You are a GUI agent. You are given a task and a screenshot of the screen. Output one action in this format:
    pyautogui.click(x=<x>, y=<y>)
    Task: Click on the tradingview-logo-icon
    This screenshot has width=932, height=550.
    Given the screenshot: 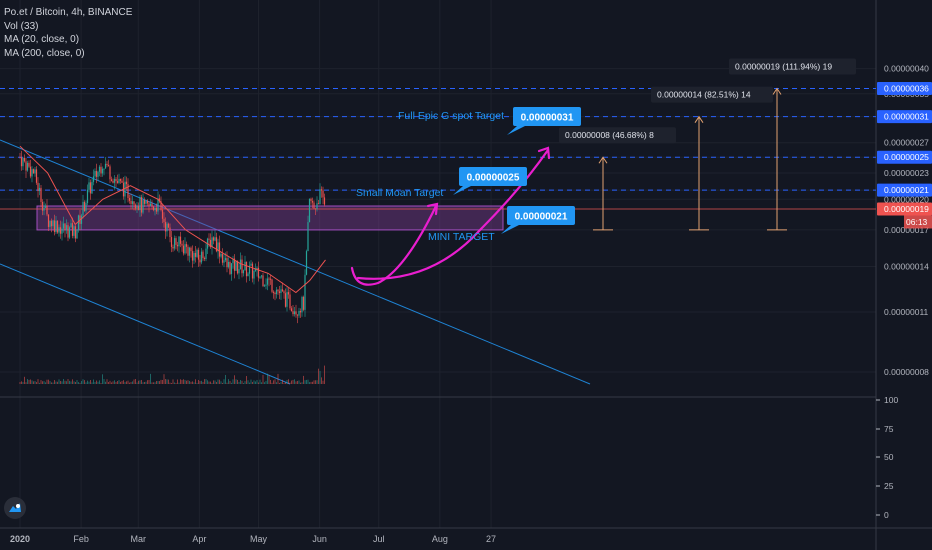 What is the action you would take?
    pyautogui.click(x=15, y=508)
    